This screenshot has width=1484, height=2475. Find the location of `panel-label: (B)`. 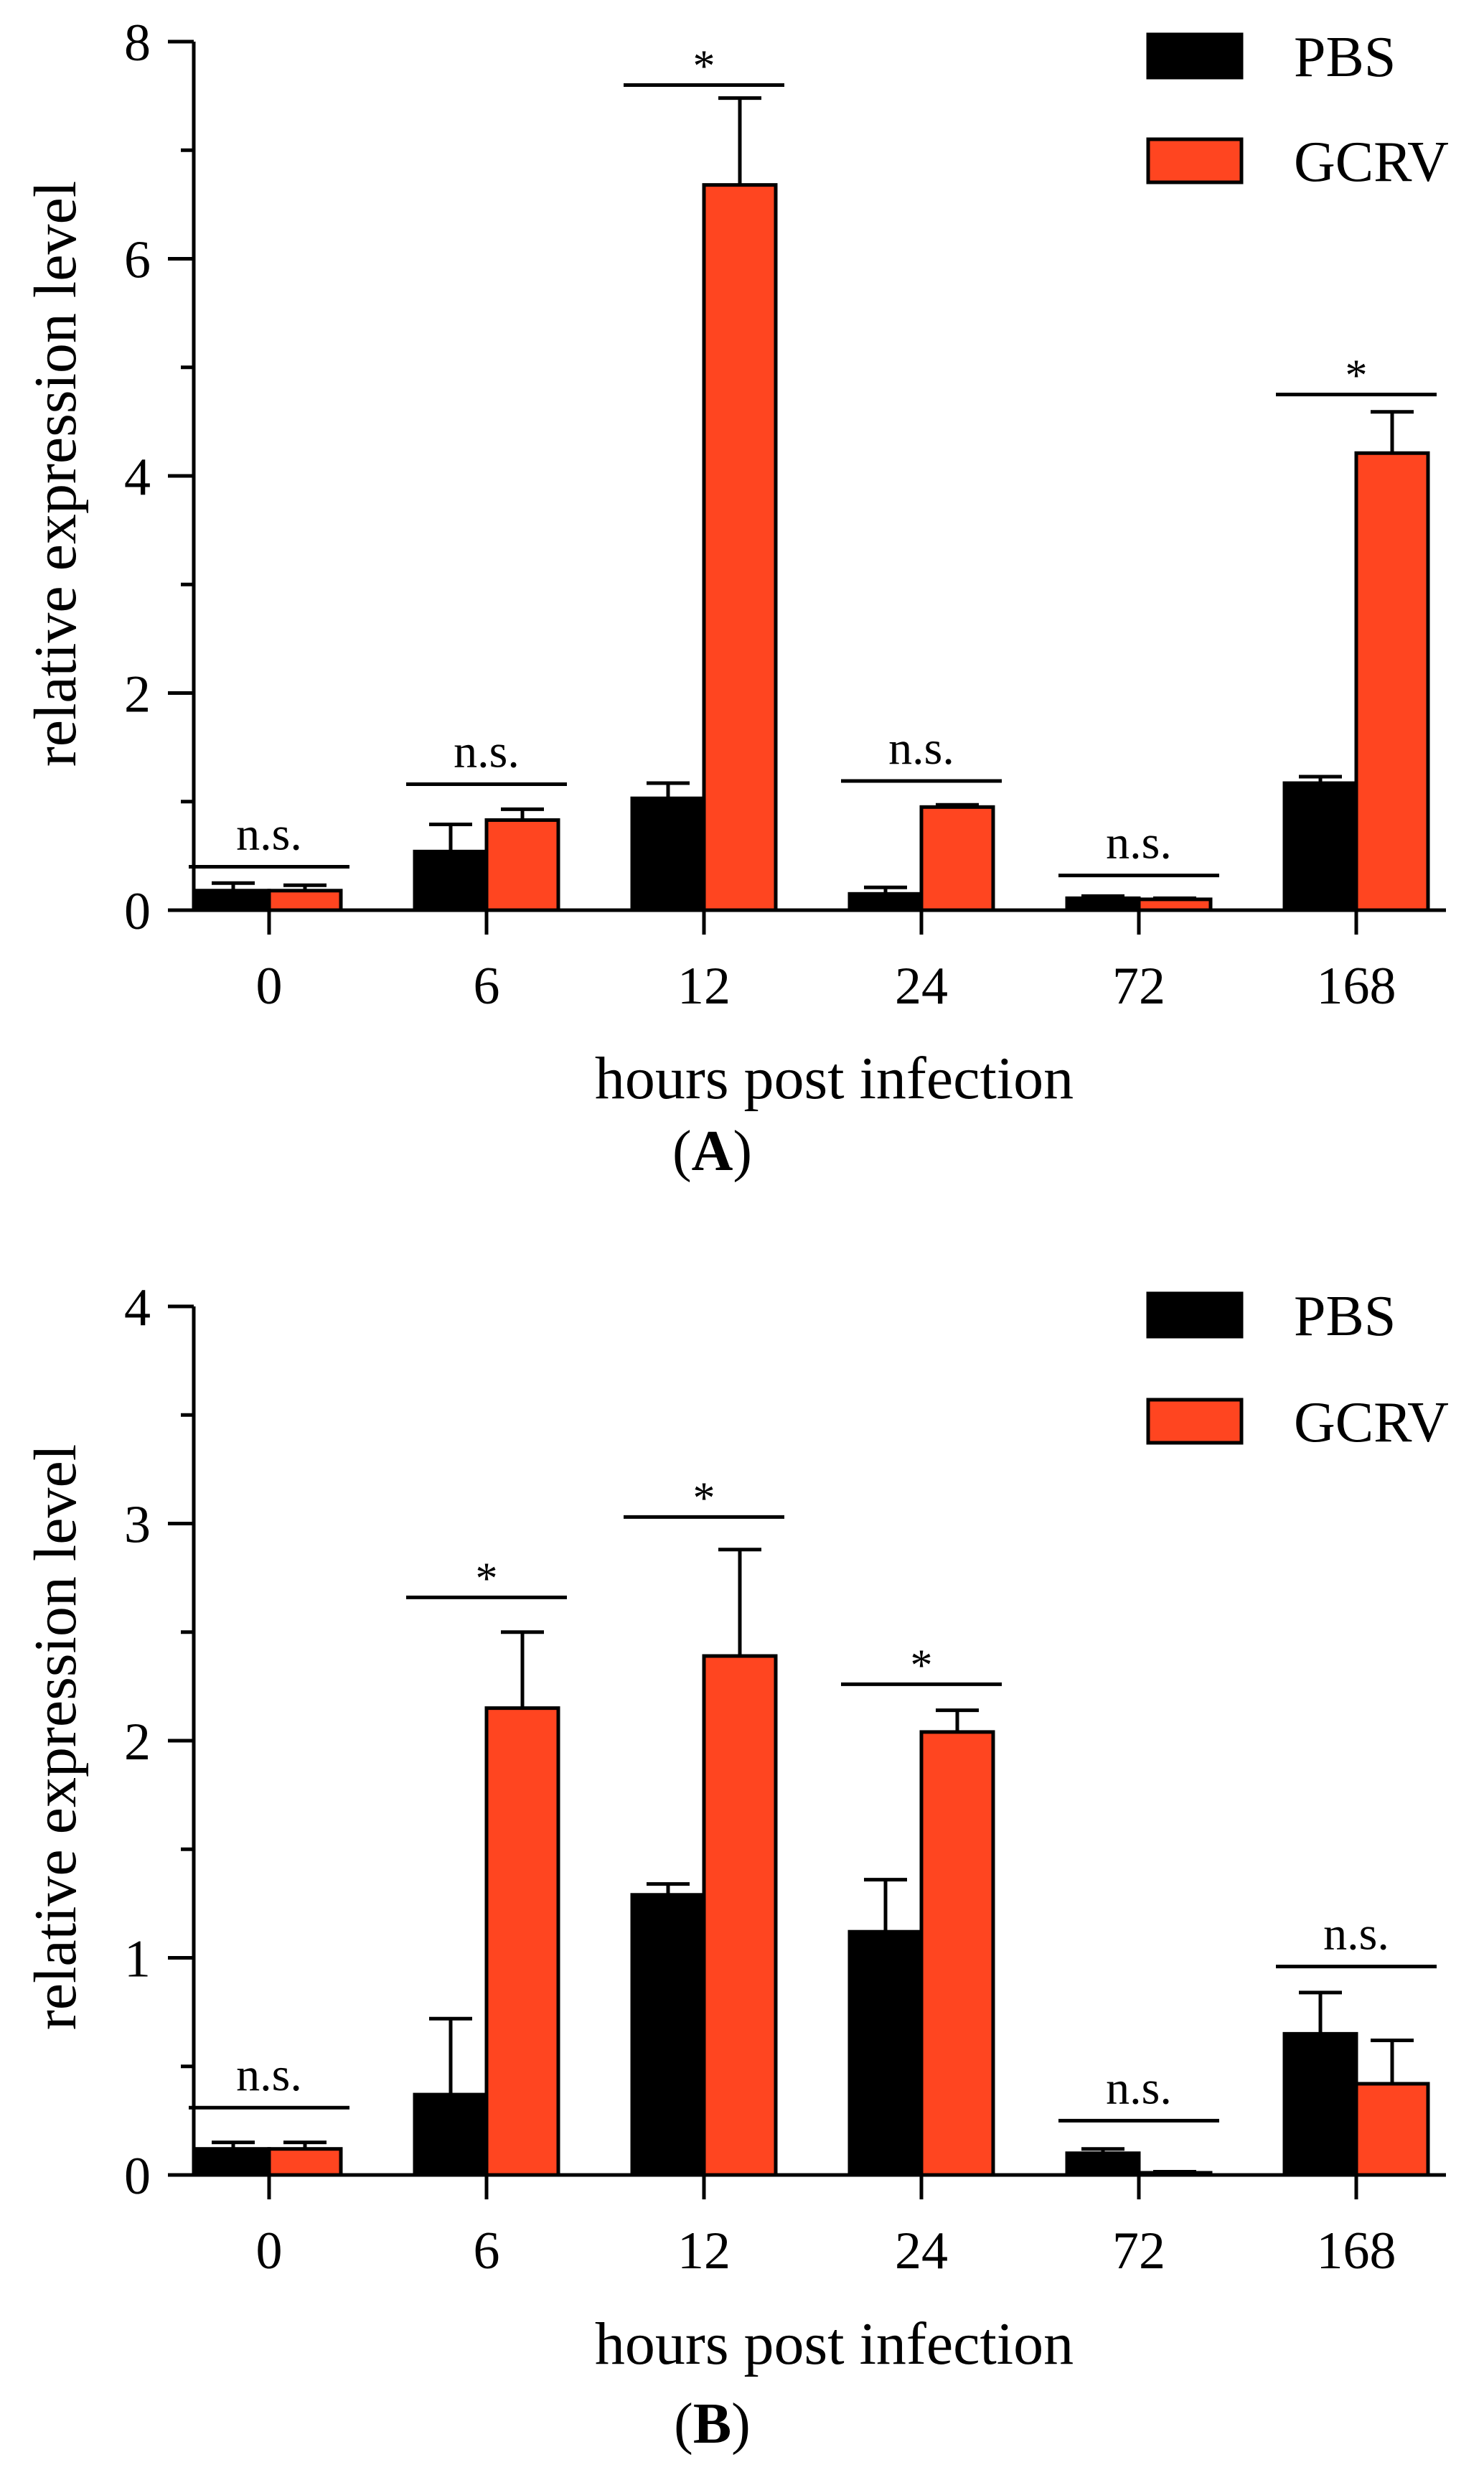

panel-label: (B) is located at coordinates (712, 2424).